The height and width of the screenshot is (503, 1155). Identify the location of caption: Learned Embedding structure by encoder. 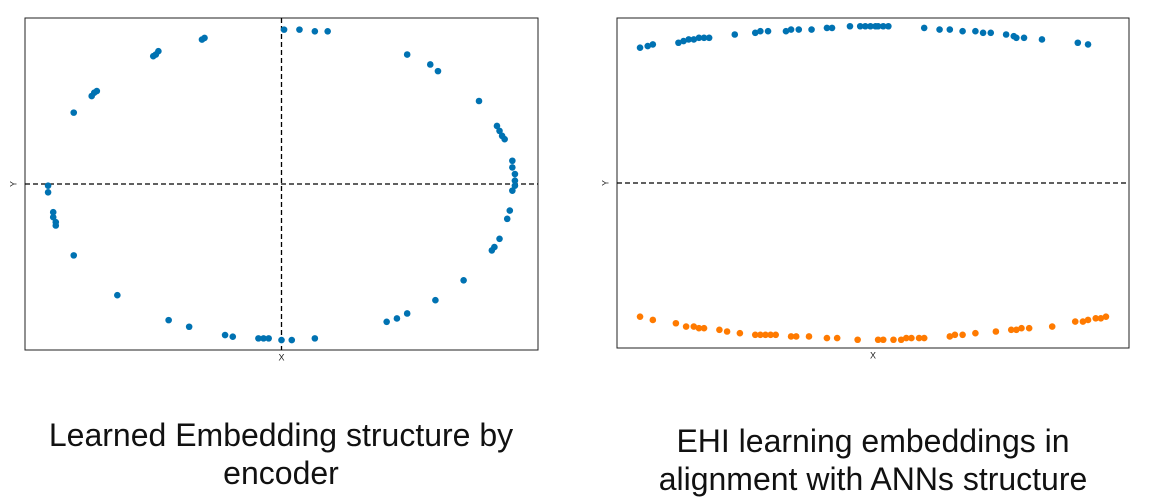
(281, 454).